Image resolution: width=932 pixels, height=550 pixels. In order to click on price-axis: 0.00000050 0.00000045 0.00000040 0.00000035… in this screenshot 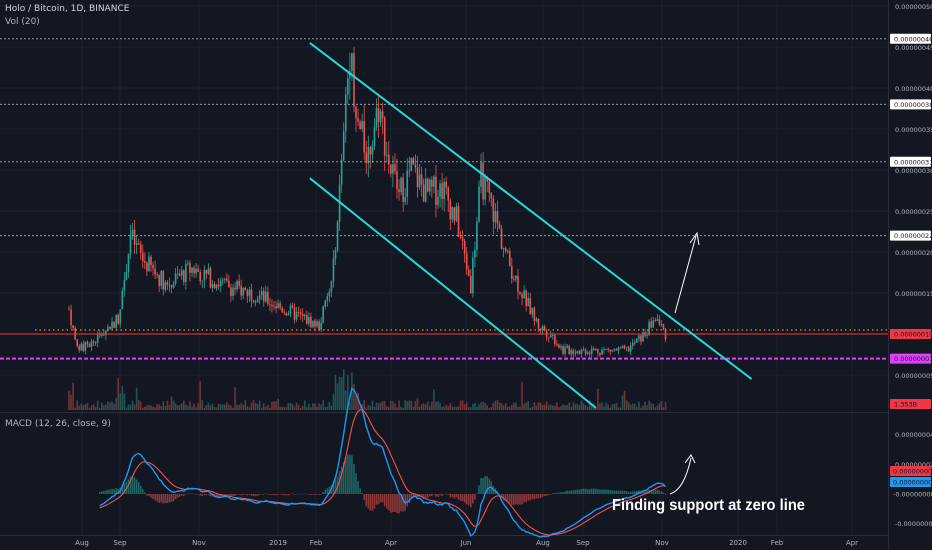, I will do `click(910, 275)`.